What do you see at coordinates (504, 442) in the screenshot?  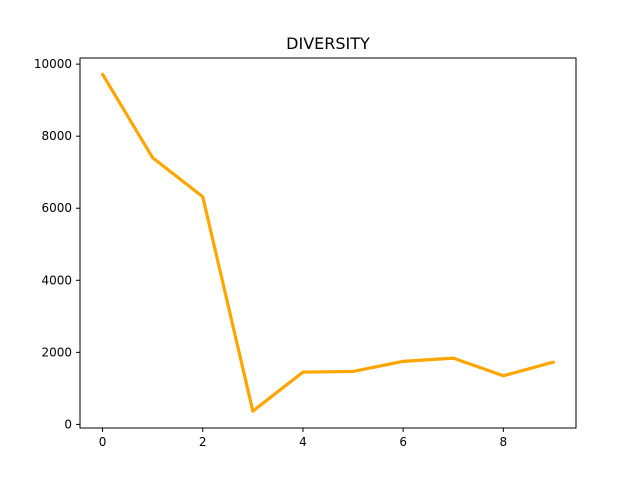 I see `x-tick-label: 8` at bounding box center [504, 442].